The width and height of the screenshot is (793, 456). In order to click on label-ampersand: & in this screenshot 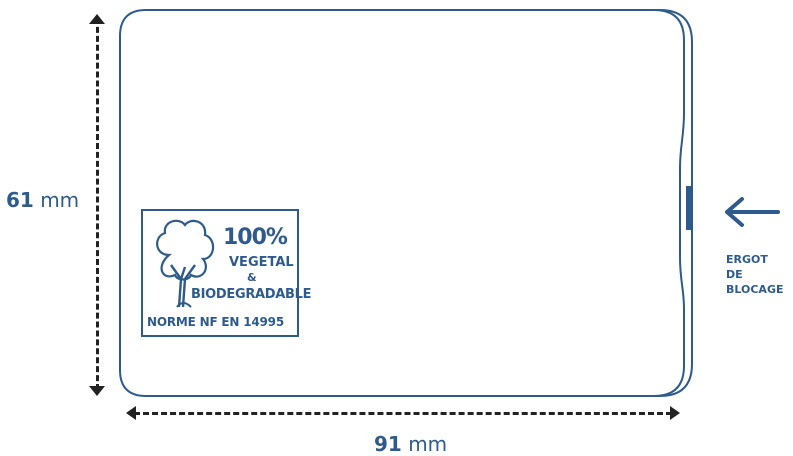, I will do `click(252, 277)`.